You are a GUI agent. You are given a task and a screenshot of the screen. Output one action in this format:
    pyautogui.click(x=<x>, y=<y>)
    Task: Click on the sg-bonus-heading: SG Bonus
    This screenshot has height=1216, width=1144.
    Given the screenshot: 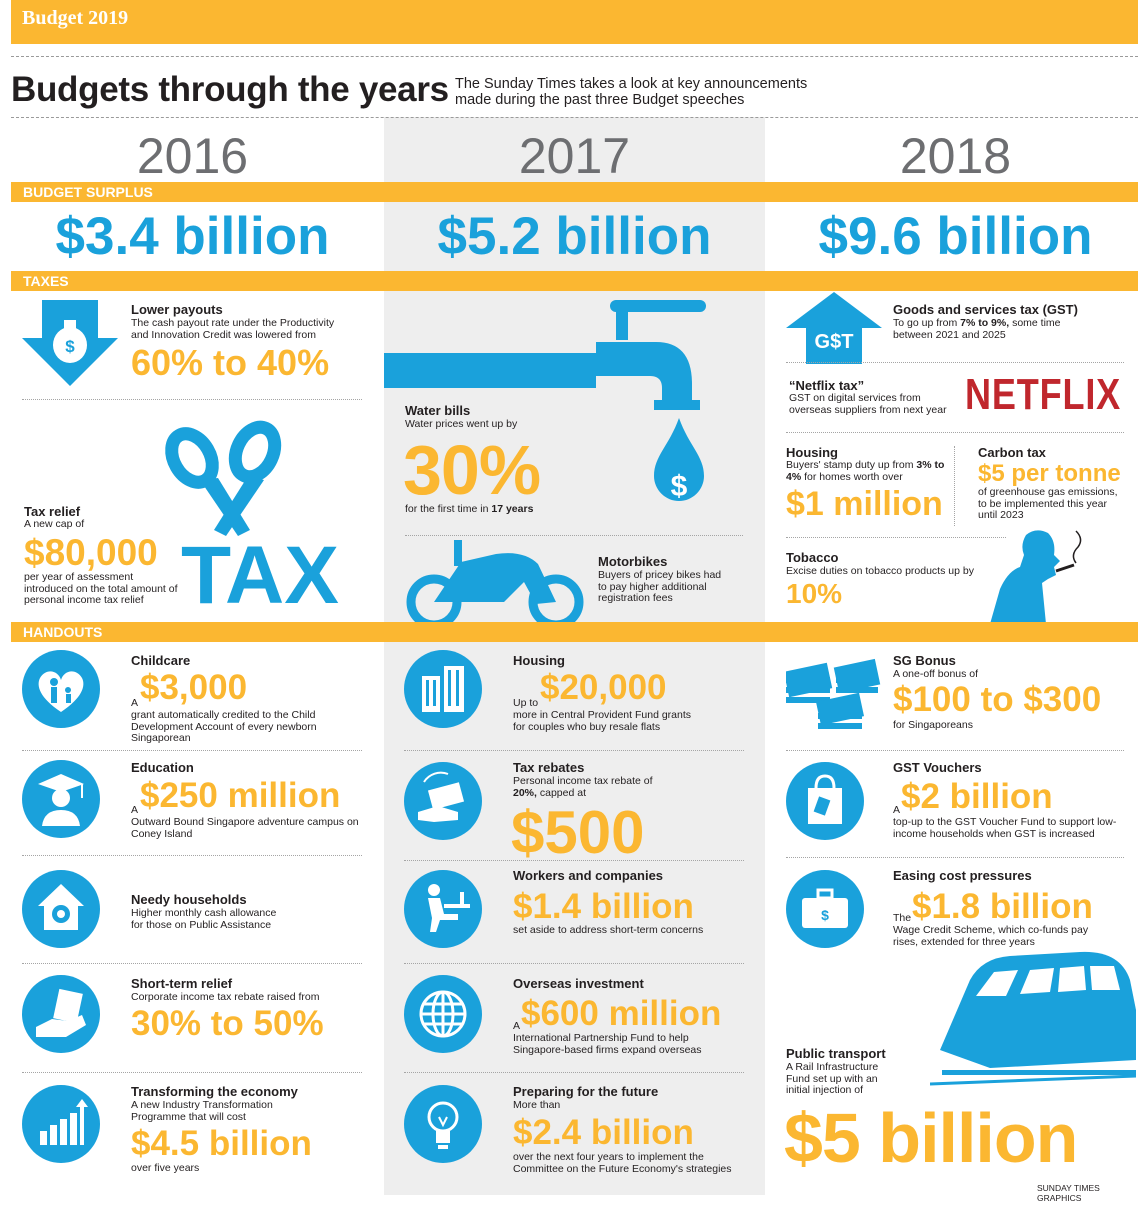 What is the action you would take?
    pyautogui.click(x=924, y=660)
    